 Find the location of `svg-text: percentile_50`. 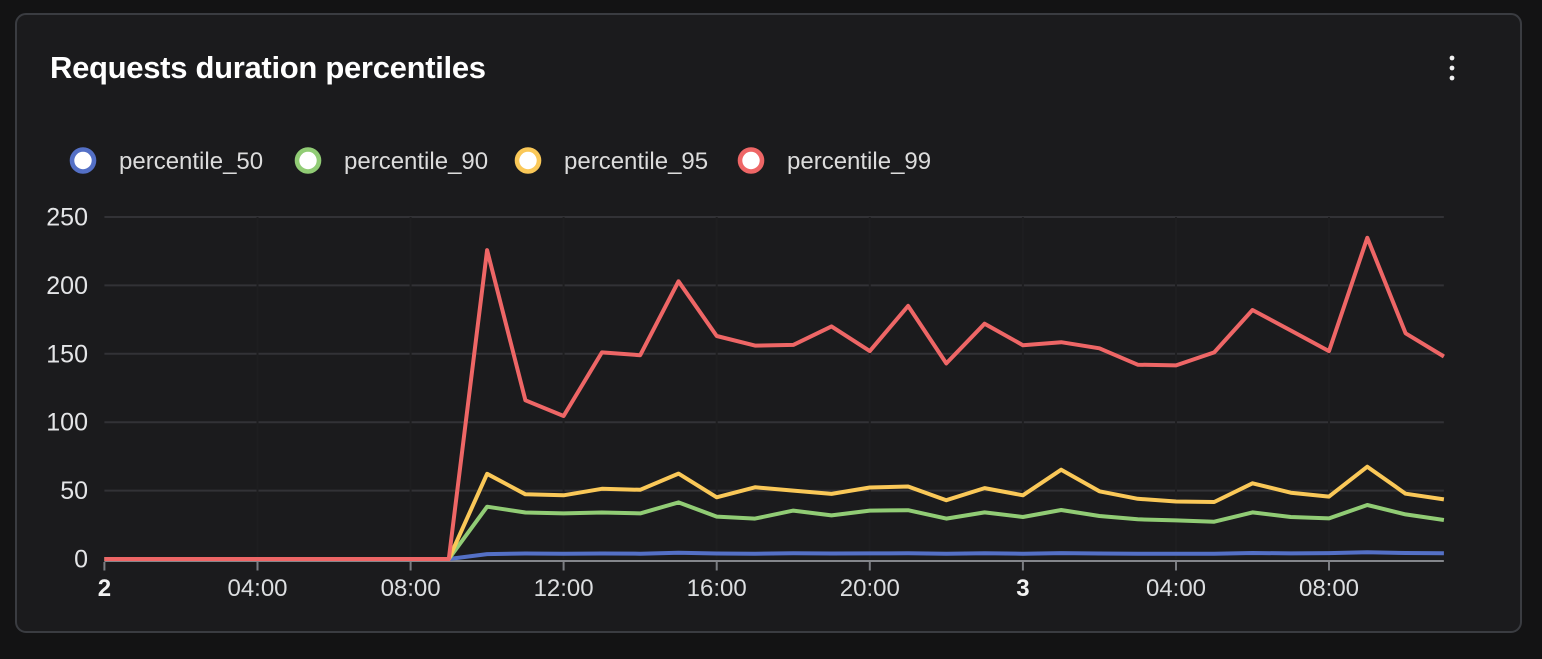

svg-text: percentile_50 is located at coordinates (191, 161).